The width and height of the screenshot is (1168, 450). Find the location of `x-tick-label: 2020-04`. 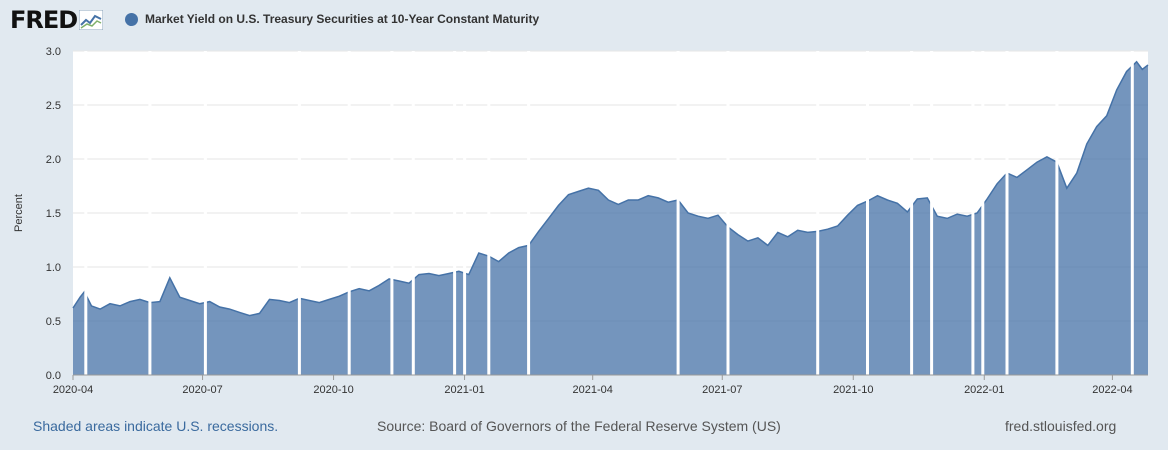

x-tick-label: 2020-04 is located at coordinates (73, 390).